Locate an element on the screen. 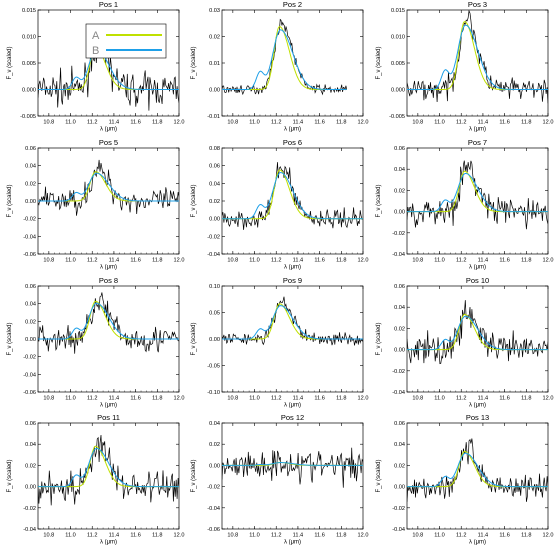  y-tick-label: 0.08 is located at coordinates (214, 149).